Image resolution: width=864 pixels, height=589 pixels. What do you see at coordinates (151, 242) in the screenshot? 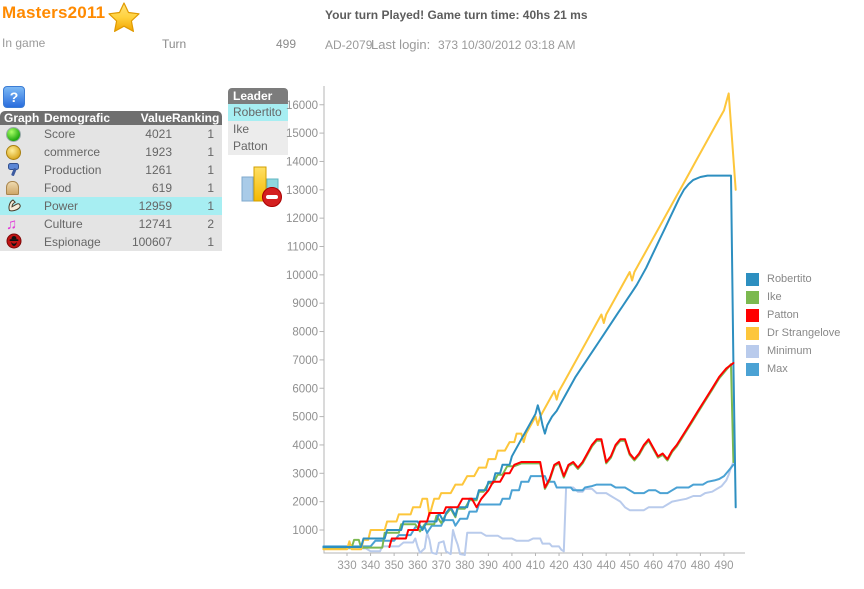
I see `value-cell: 100607` at bounding box center [151, 242].